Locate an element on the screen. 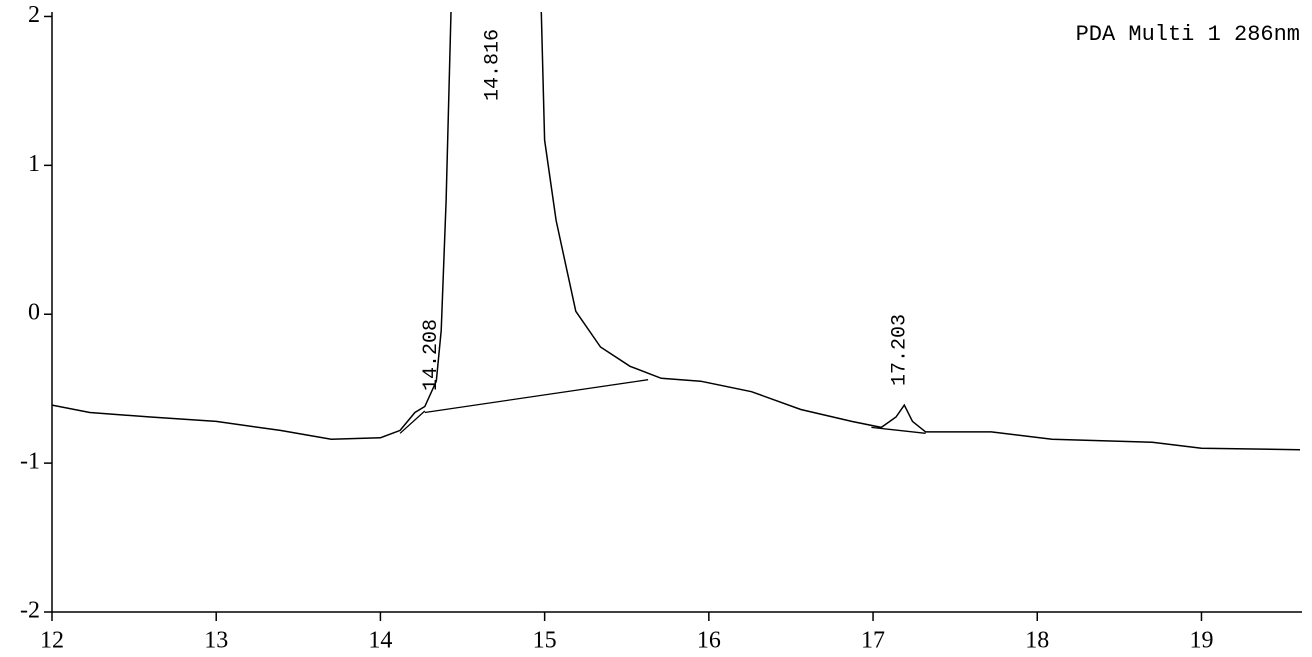  x-tick-label: 19 is located at coordinates (1201, 641).